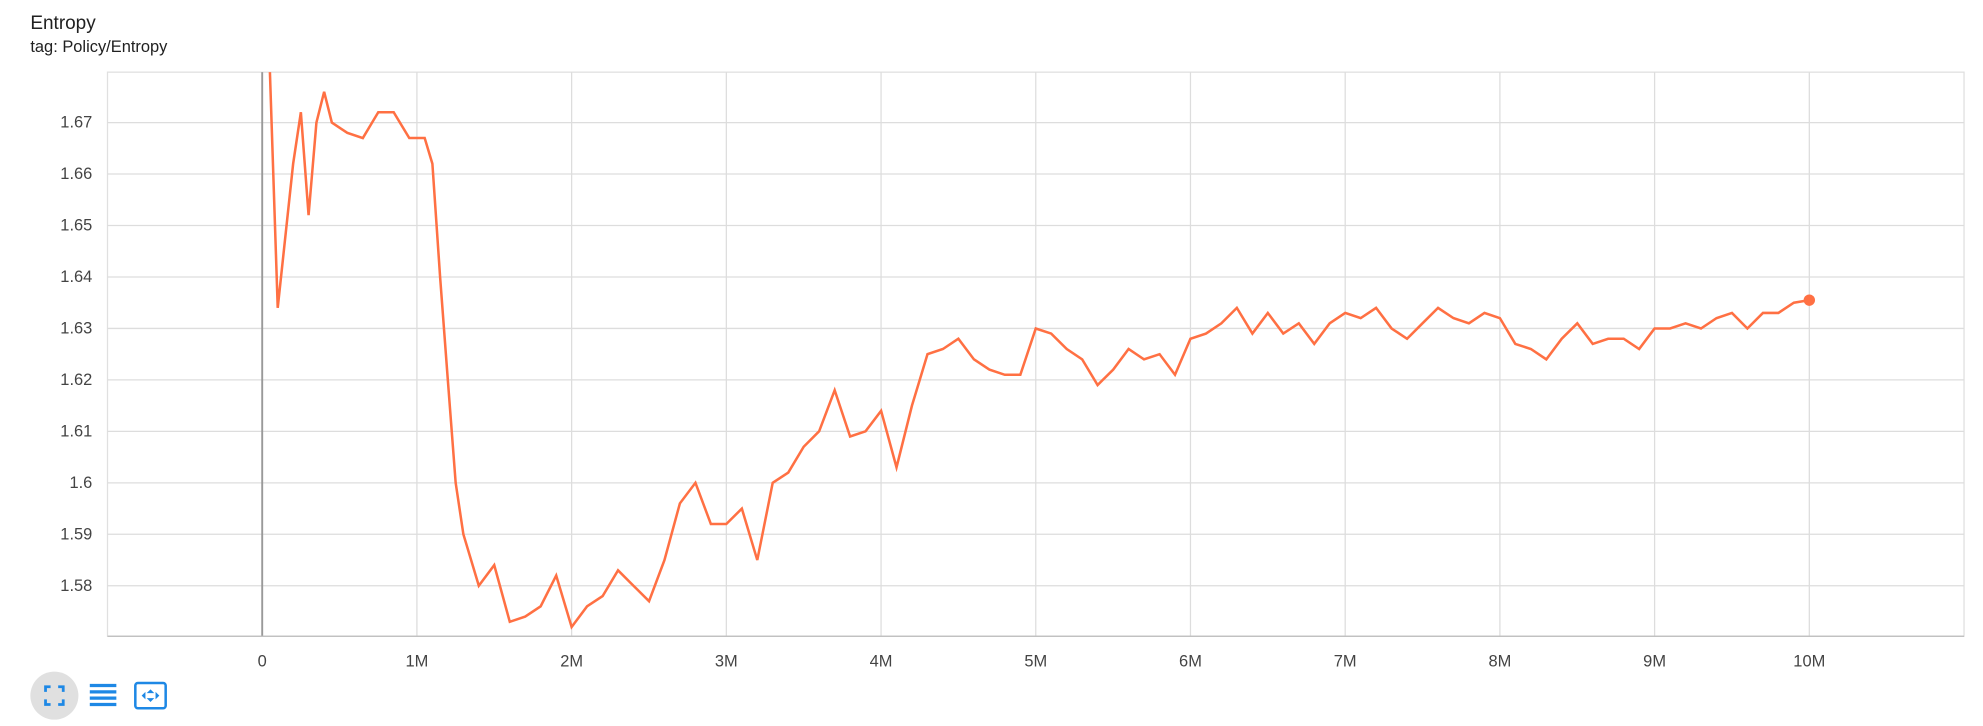 The height and width of the screenshot is (726, 1983). I want to click on x-tick-label: 6M, so click(1190, 662).